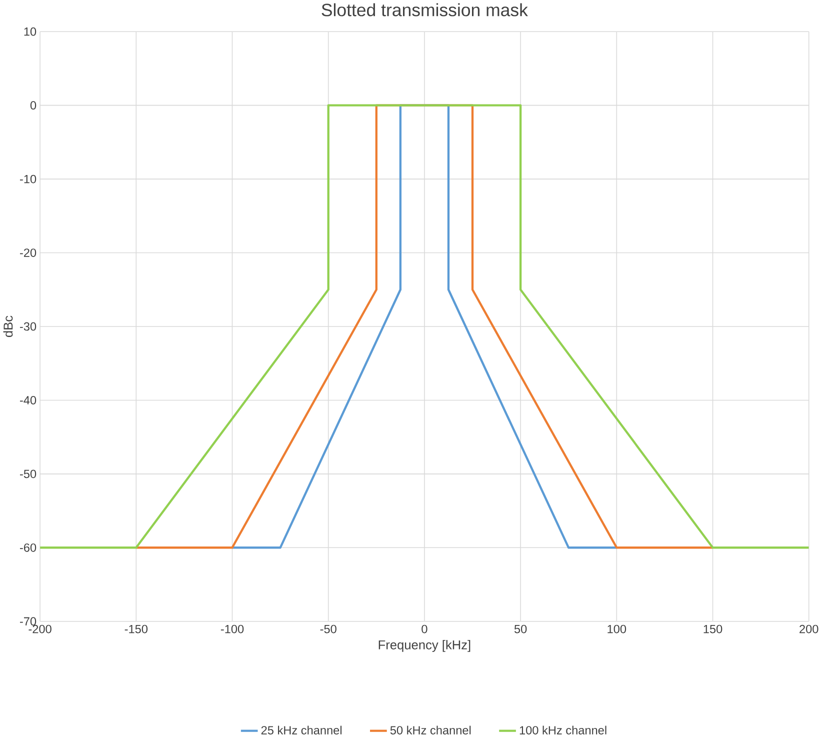 The height and width of the screenshot is (740, 822). I want to click on y-tick-label: -50, so click(28, 474).